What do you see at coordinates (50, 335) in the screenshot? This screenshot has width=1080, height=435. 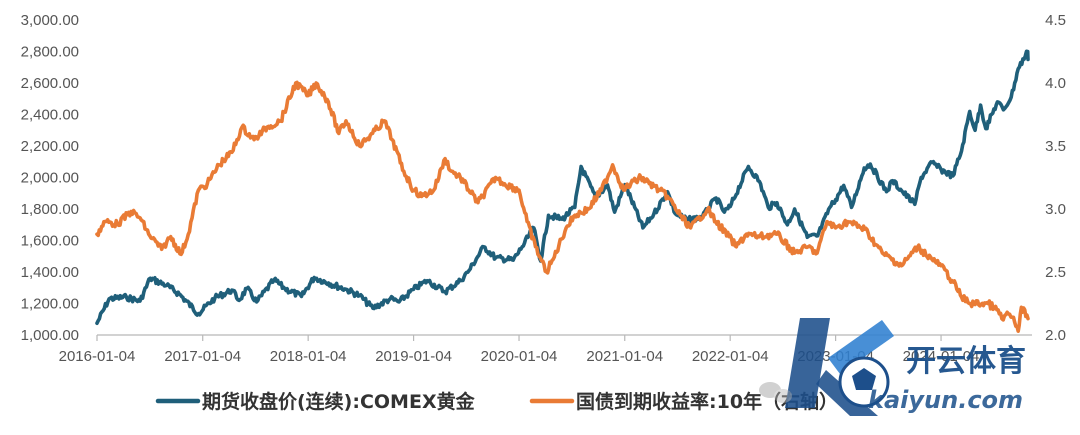 I see `y-left-tick-label: 1,000.00` at bounding box center [50, 335].